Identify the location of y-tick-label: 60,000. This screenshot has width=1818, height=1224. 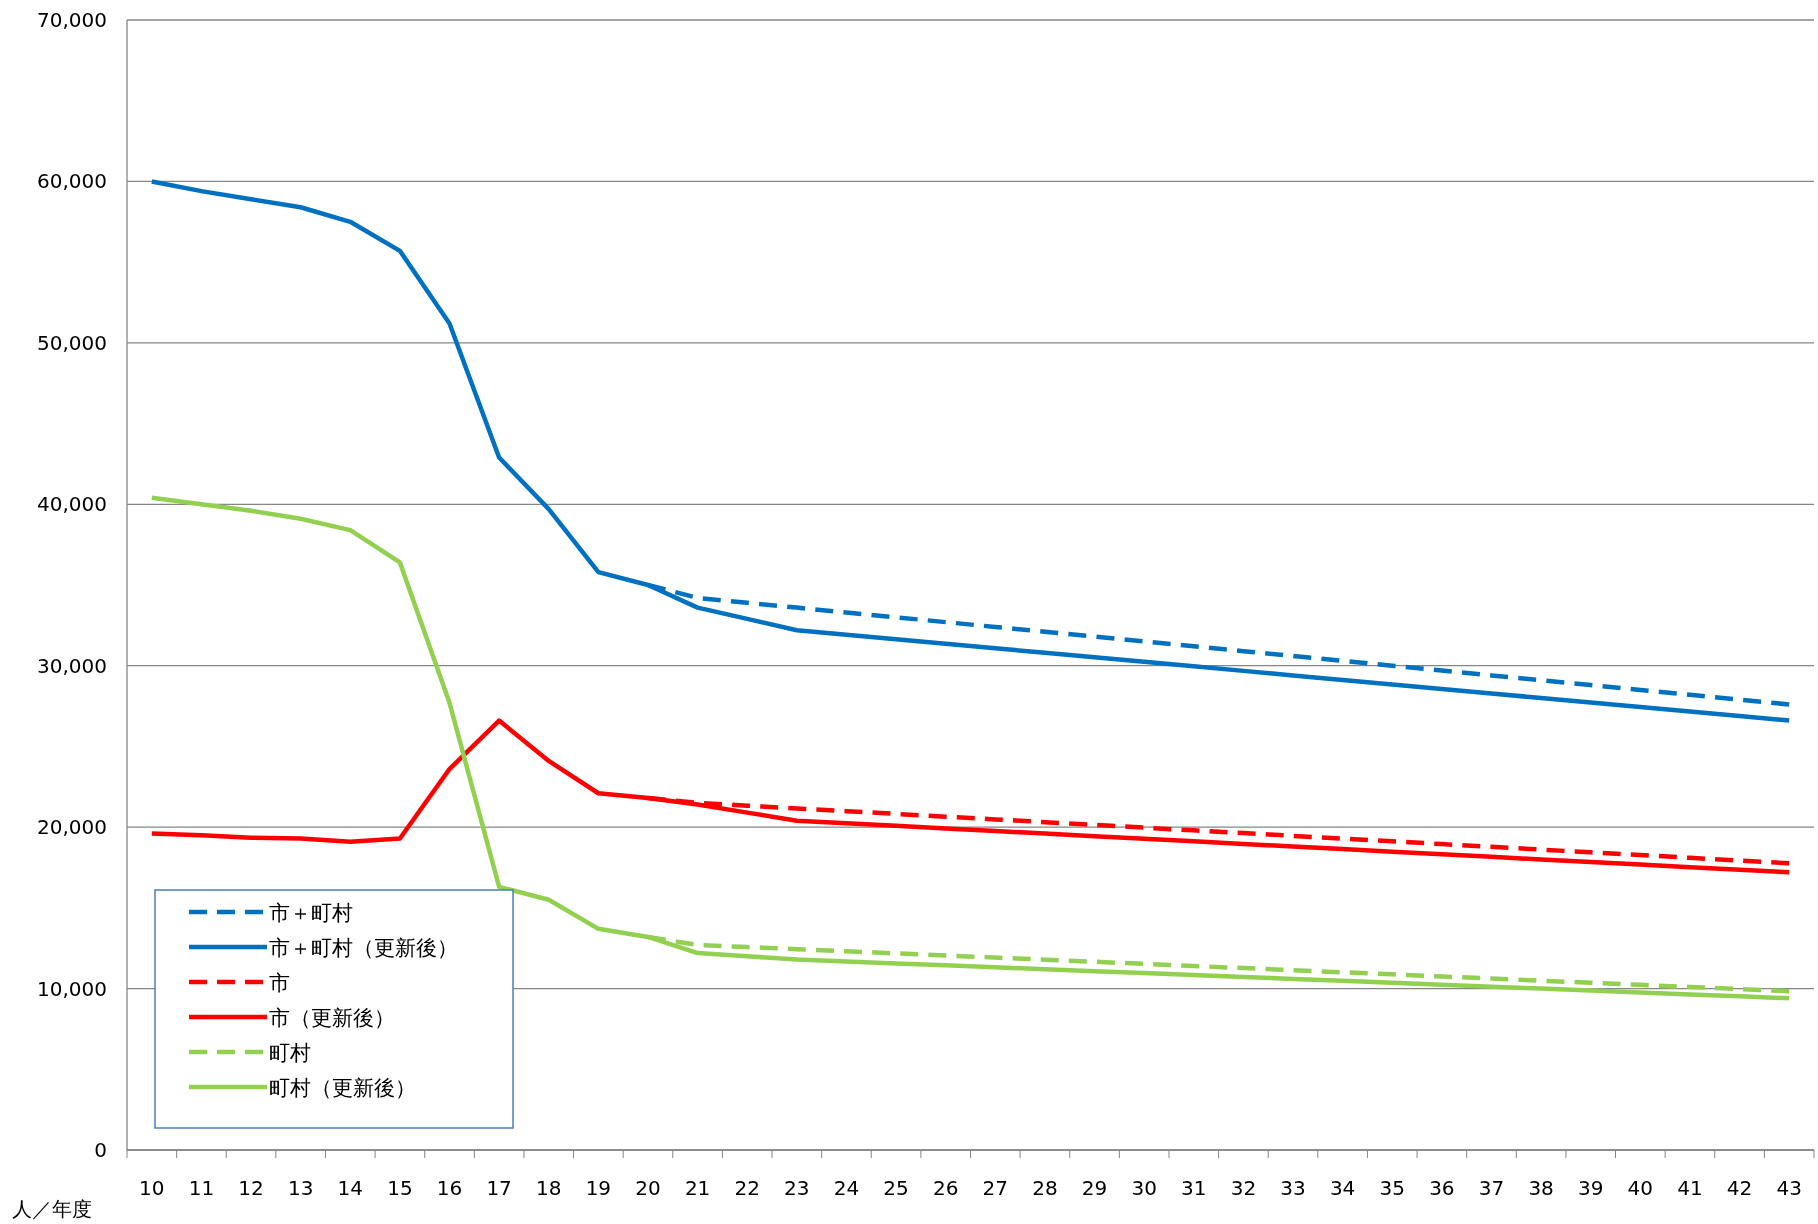
(72, 181).